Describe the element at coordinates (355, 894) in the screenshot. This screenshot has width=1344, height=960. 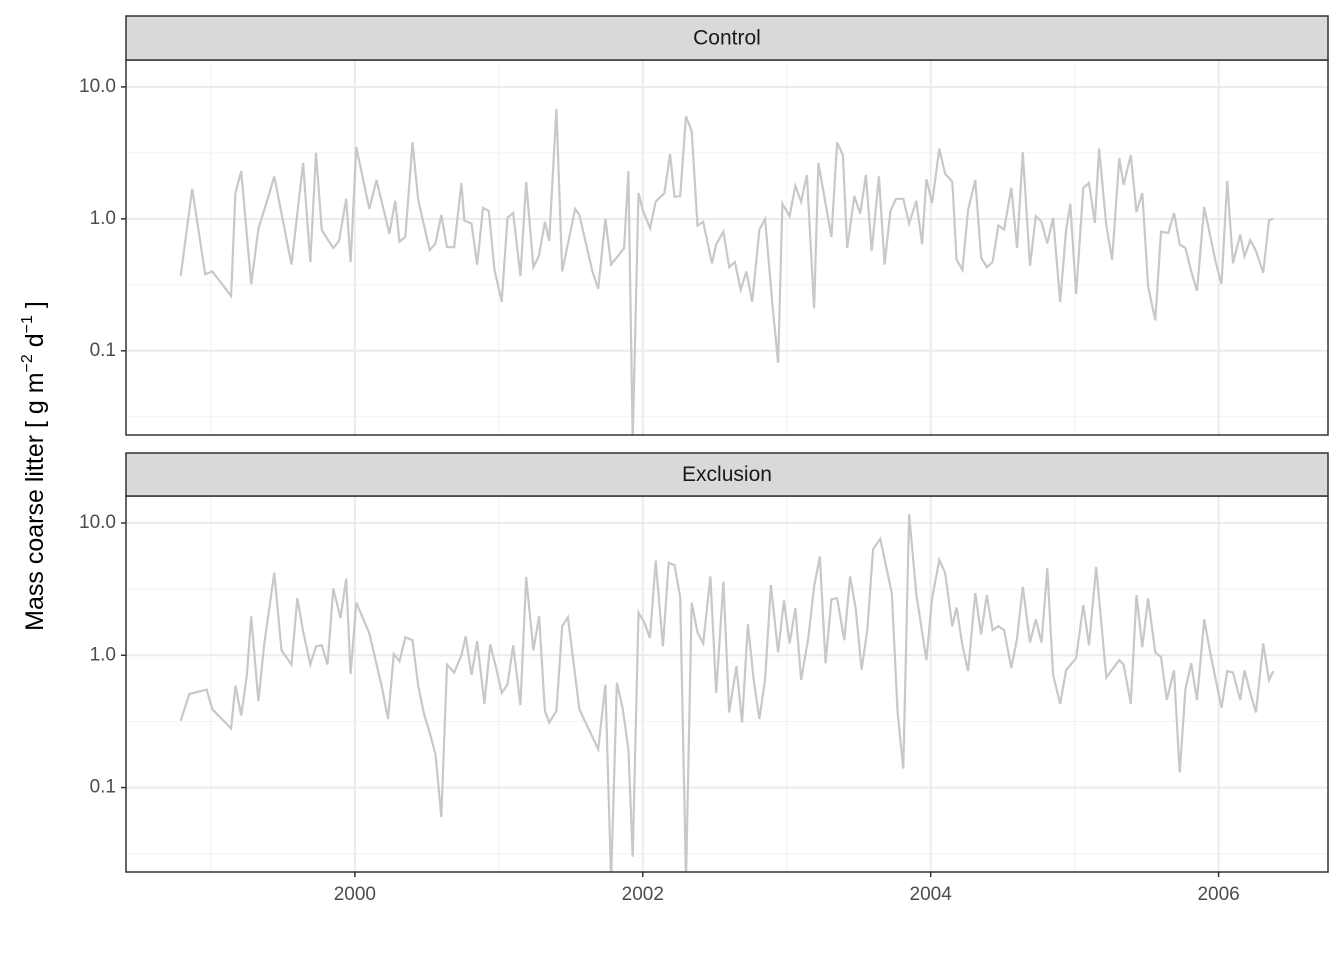
I see `x-tick-label: 2000` at that location.